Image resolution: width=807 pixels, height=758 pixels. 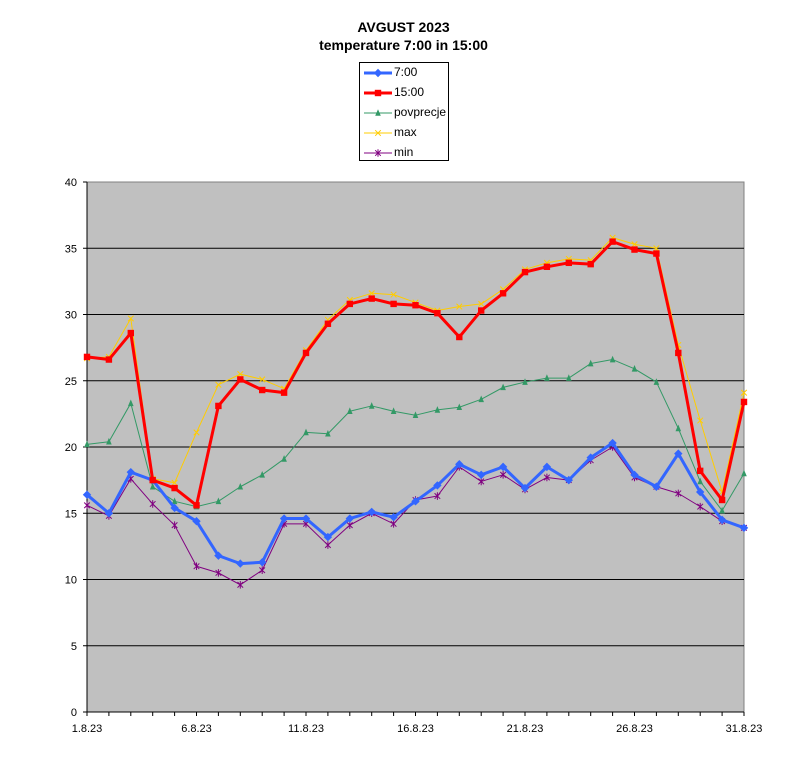 I want to click on legend-item: povprecje, so click(x=405, y=113).